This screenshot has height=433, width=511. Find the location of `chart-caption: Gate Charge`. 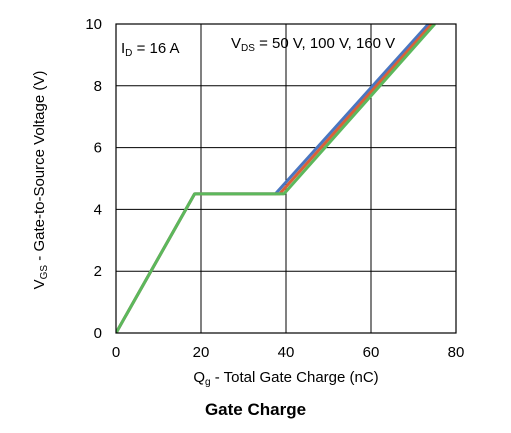

chart-caption: Gate Charge is located at coordinates (255, 409).